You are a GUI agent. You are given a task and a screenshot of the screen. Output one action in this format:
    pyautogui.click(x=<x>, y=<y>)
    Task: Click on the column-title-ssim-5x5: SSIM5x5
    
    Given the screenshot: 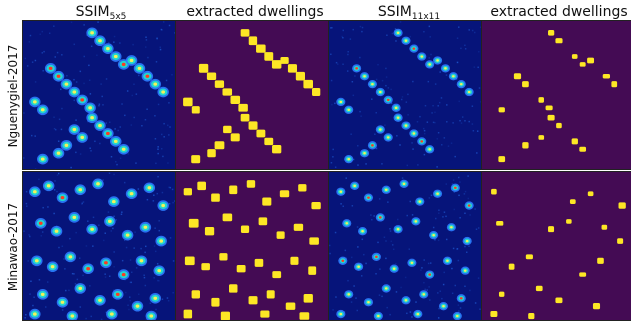 What is the action you would take?
    pyautogui.click(x=101, y=13)
    